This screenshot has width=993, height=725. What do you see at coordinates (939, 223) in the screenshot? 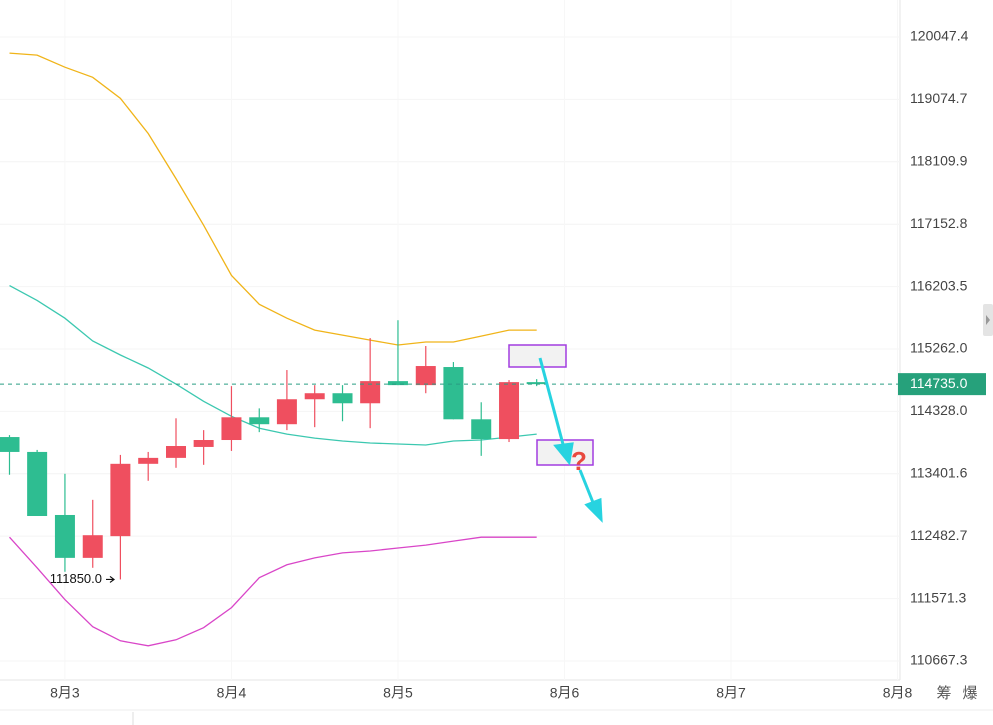
I see `y-tick-label: 117152.8` at bounding box center [939, 223].